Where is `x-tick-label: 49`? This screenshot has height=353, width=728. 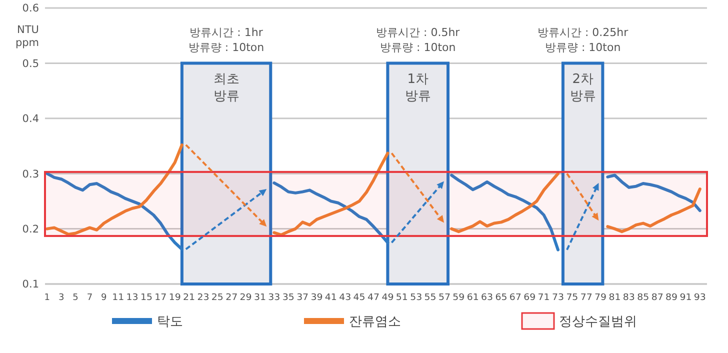
x-tick-label: 49 is located at coordinates (388, 298).